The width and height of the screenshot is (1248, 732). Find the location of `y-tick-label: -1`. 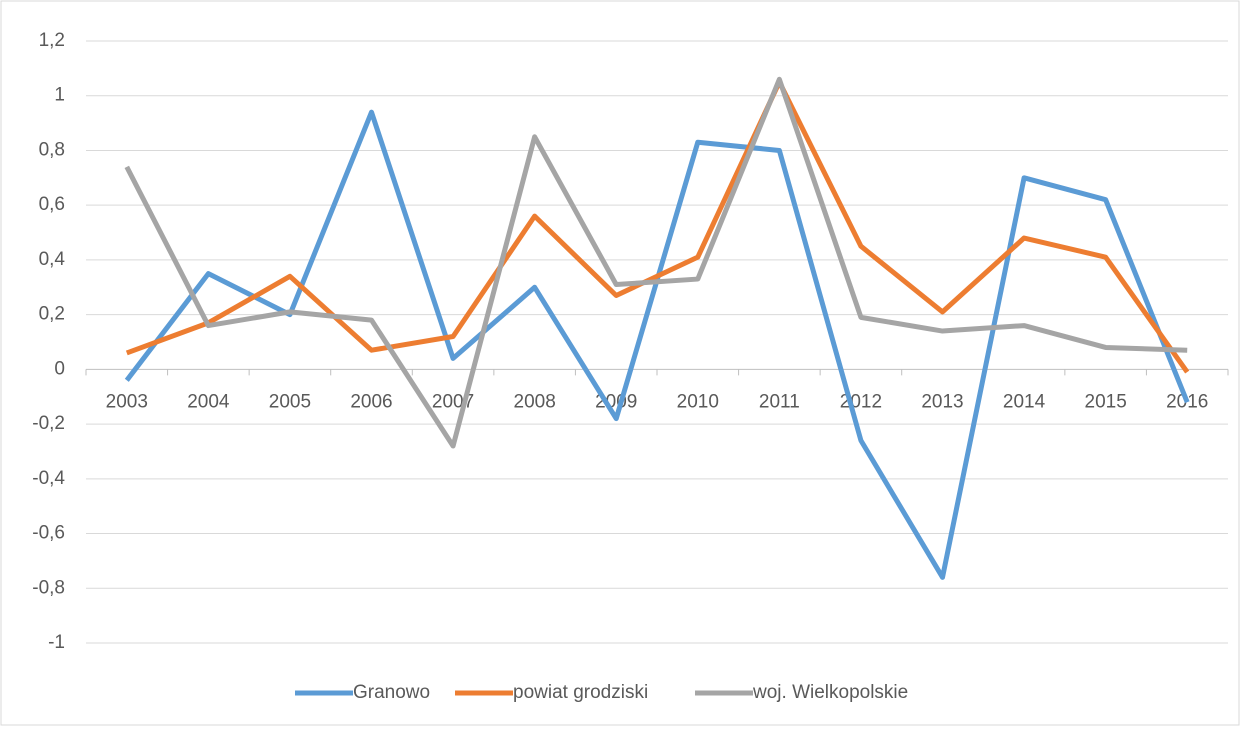

y-tick-label: -1 is located at coordinates (56, 642).